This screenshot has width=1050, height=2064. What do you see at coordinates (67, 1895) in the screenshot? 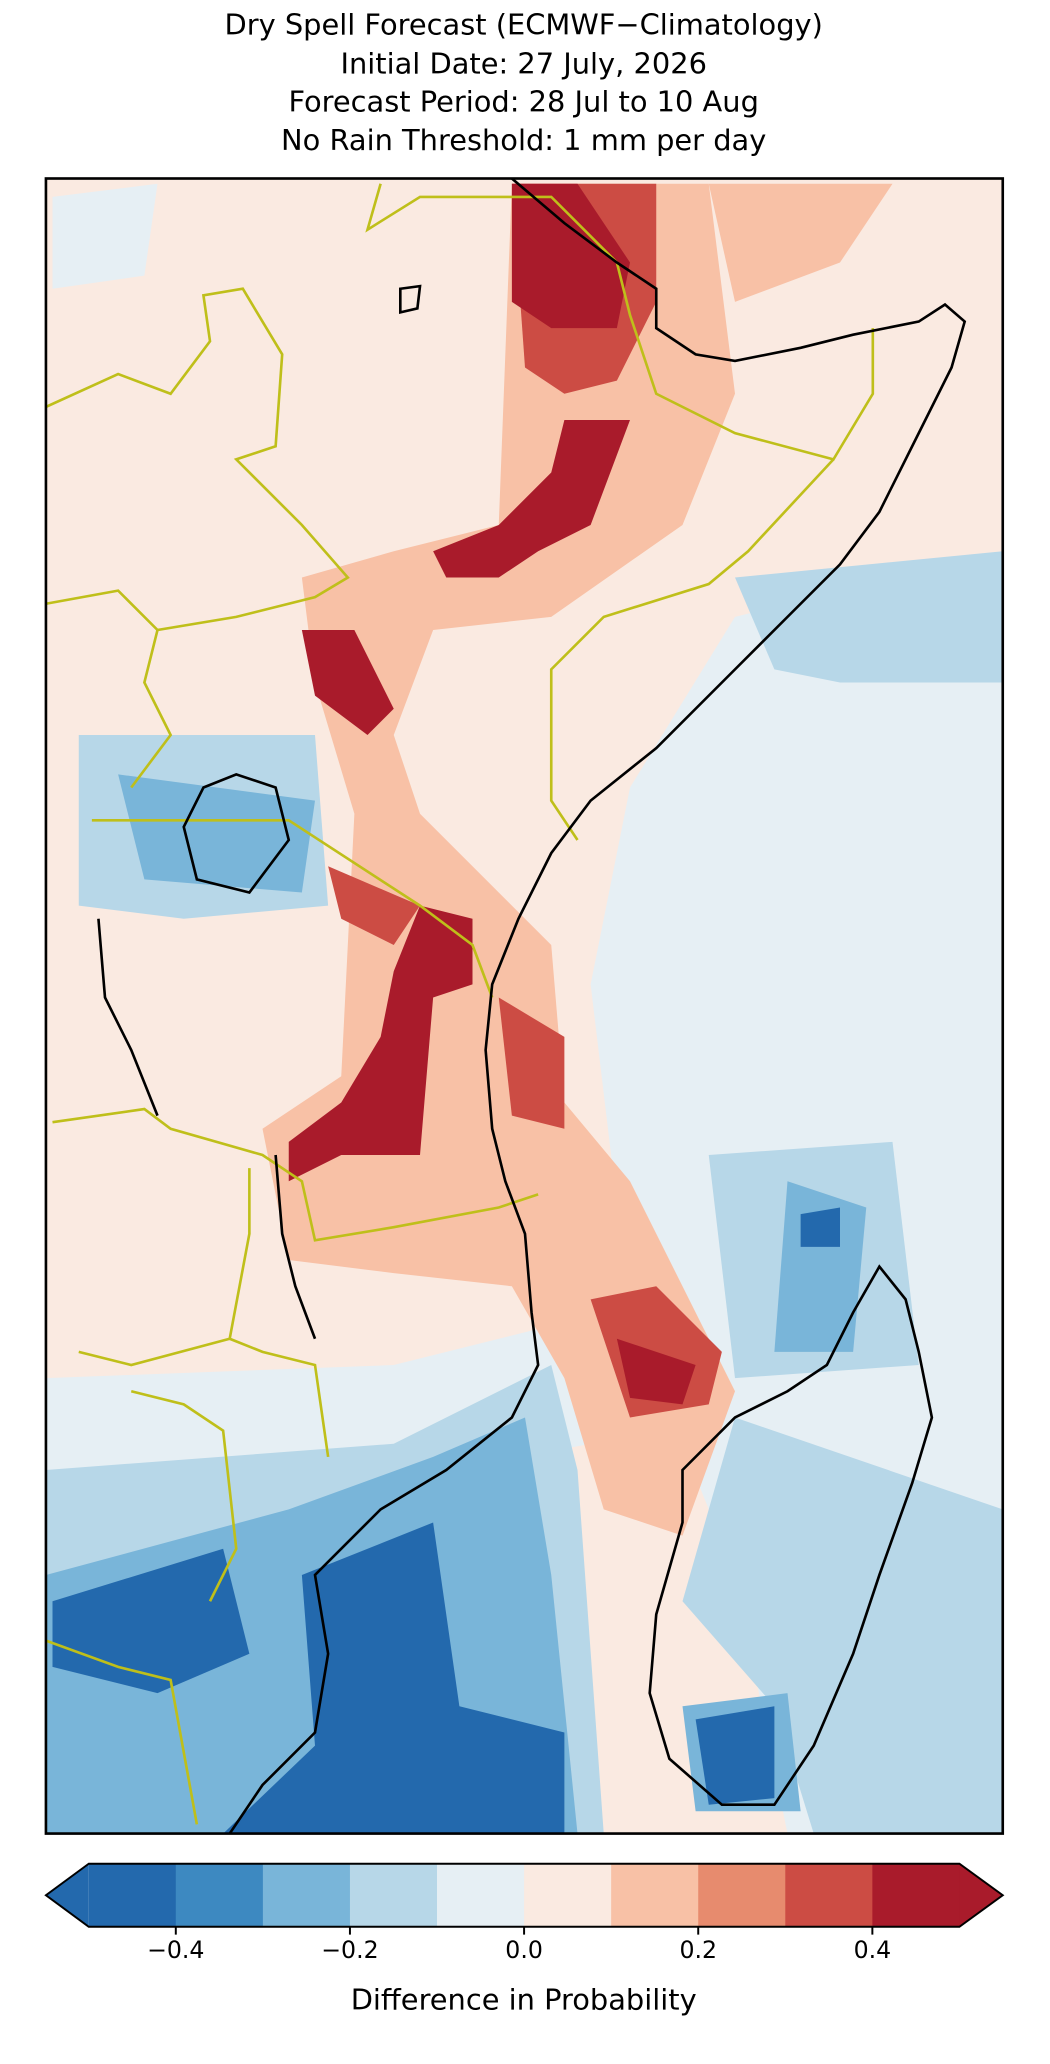
I see `colorbar-extend-min` at bounding box center [67, 1895].